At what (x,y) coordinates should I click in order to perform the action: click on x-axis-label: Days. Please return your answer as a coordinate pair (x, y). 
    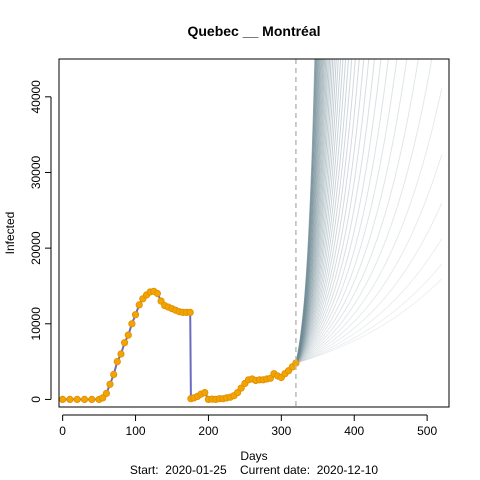
    Looking at the image, I should click on (253, 456).